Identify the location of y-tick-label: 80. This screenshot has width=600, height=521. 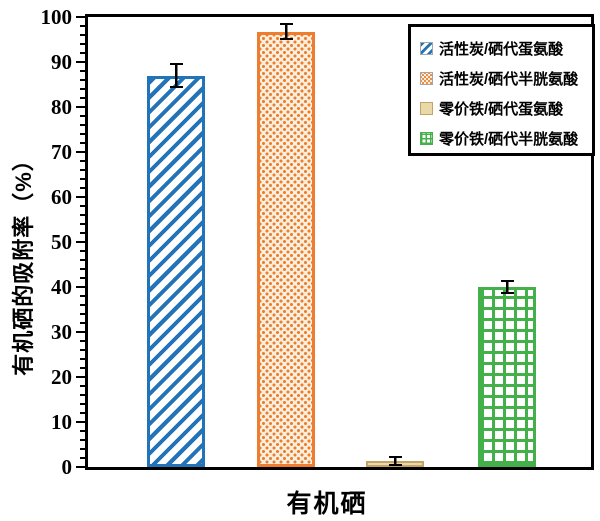
(61, 107).